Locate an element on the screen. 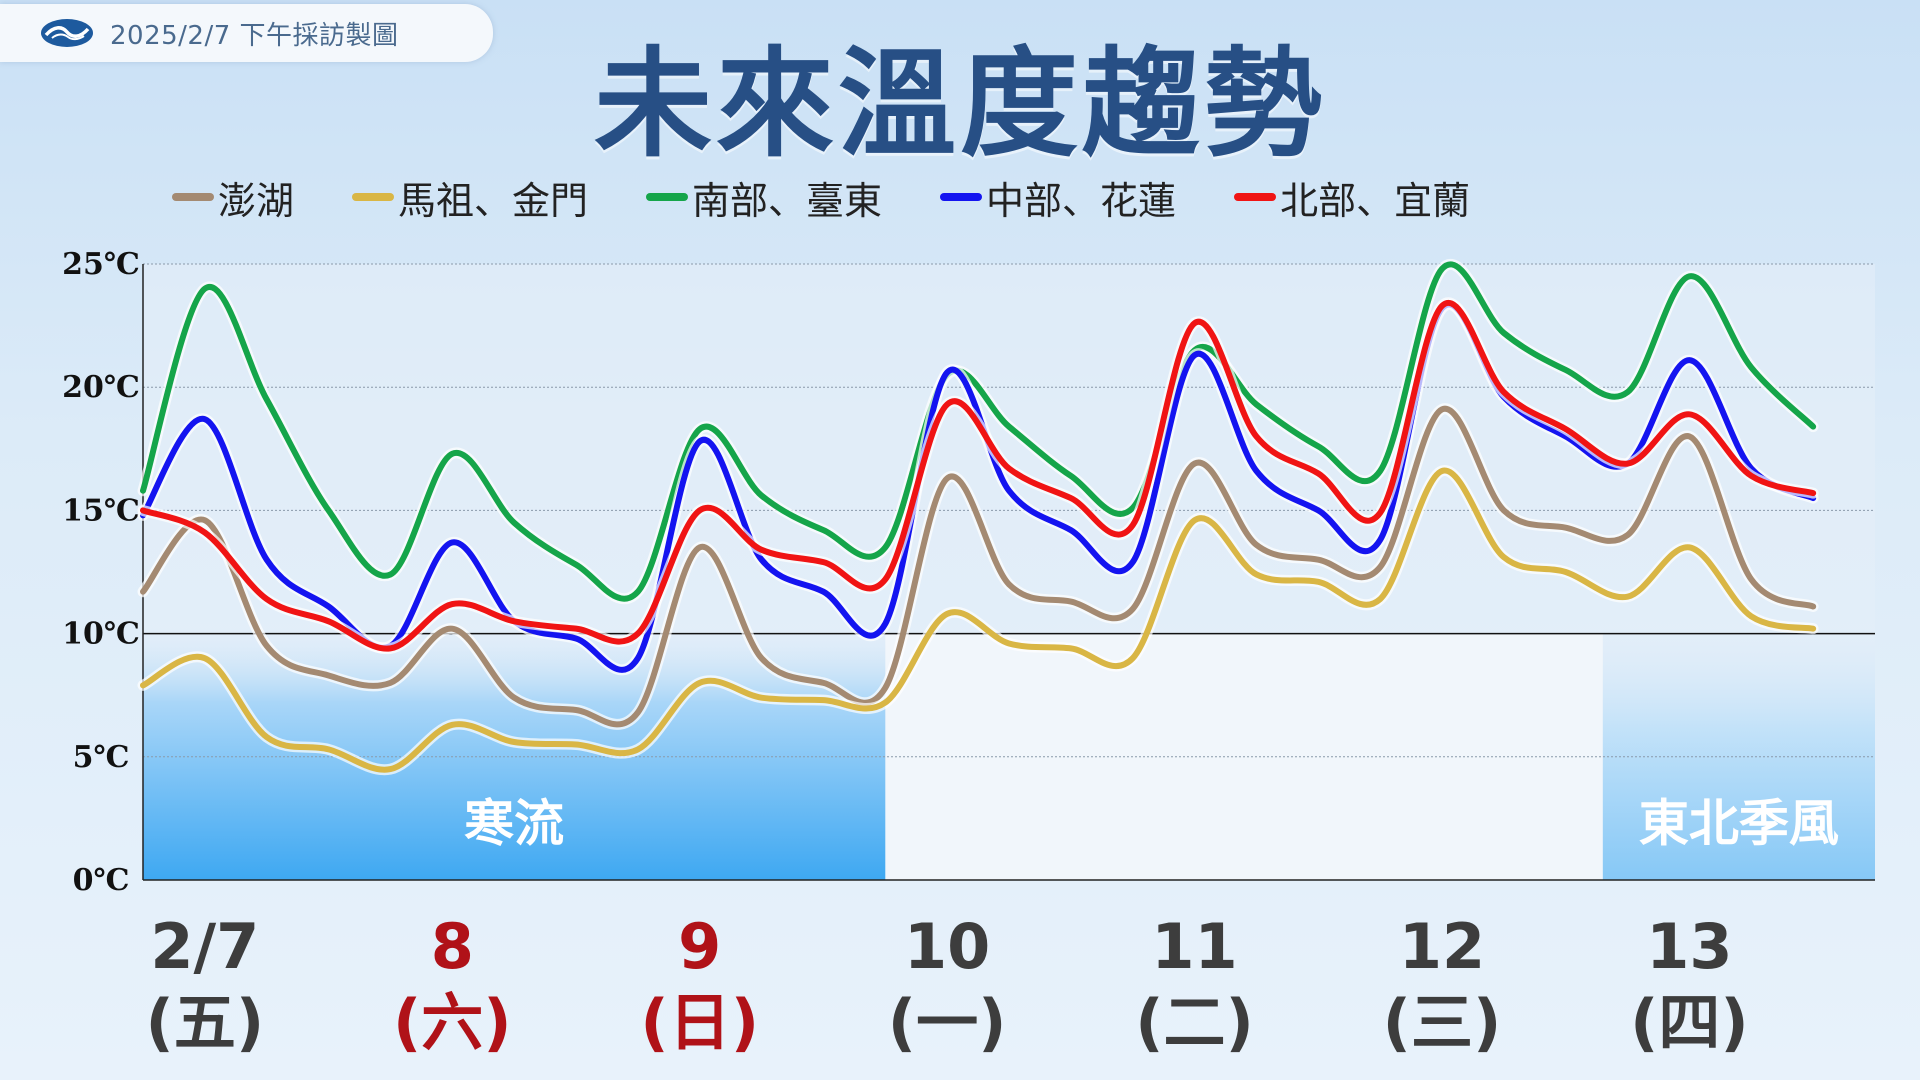 The image size is (1920, 1080). legend-item: 澎湖 is located at coordinates (233, 197).